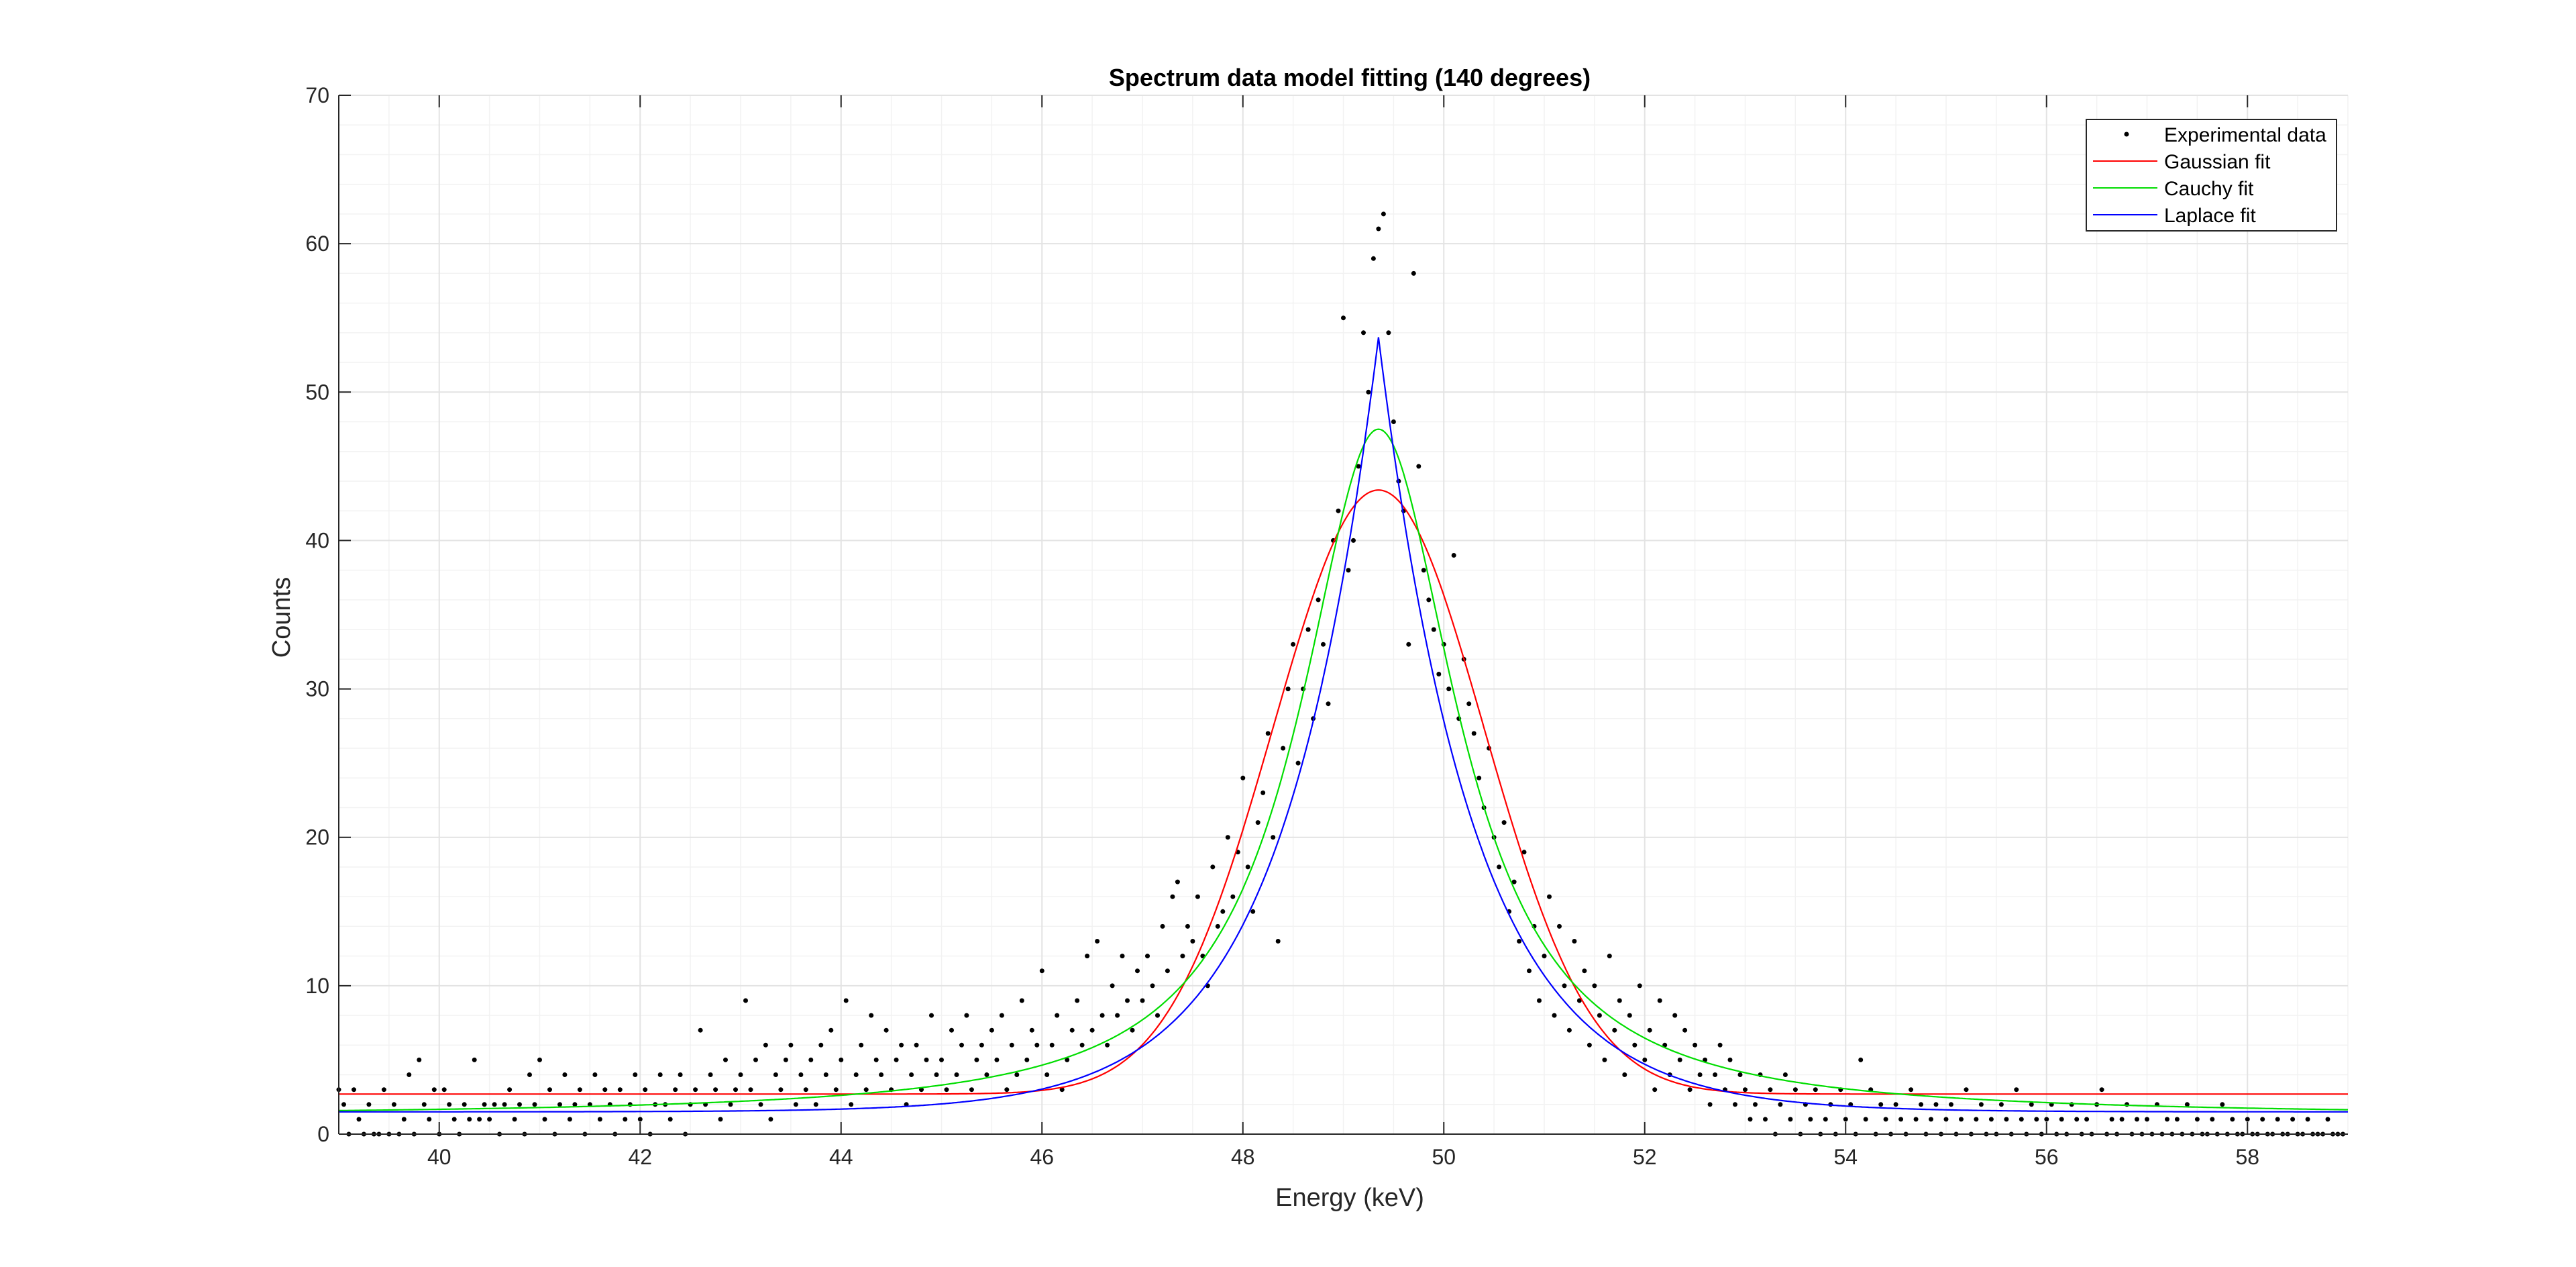  Describe the element at coordinates (2210, 216) in the screenshot. I see `legend-label-laplace: Laplace fit` at that location.